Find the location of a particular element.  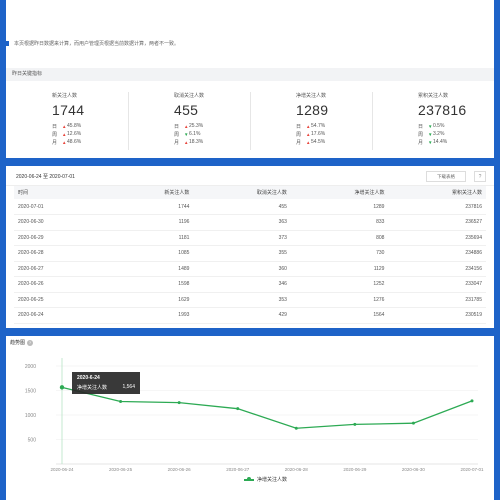

change-percent: 45.8% is located at coordinates (74, 126).